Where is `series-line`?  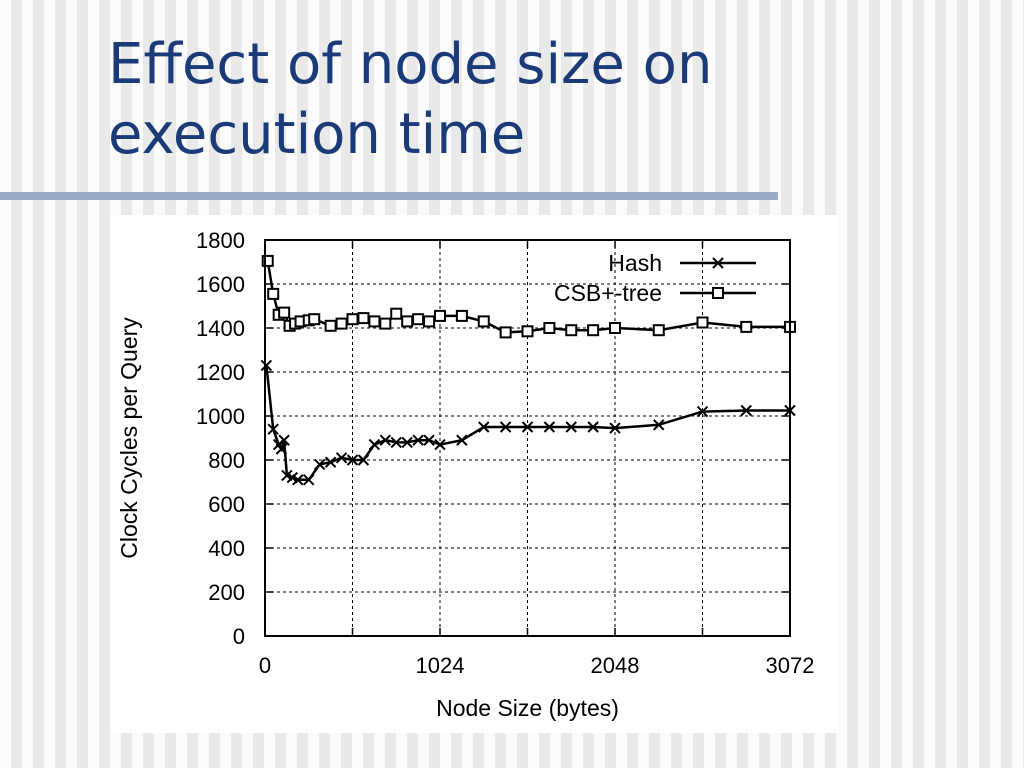
series-line is located at coordinates (527, 423).